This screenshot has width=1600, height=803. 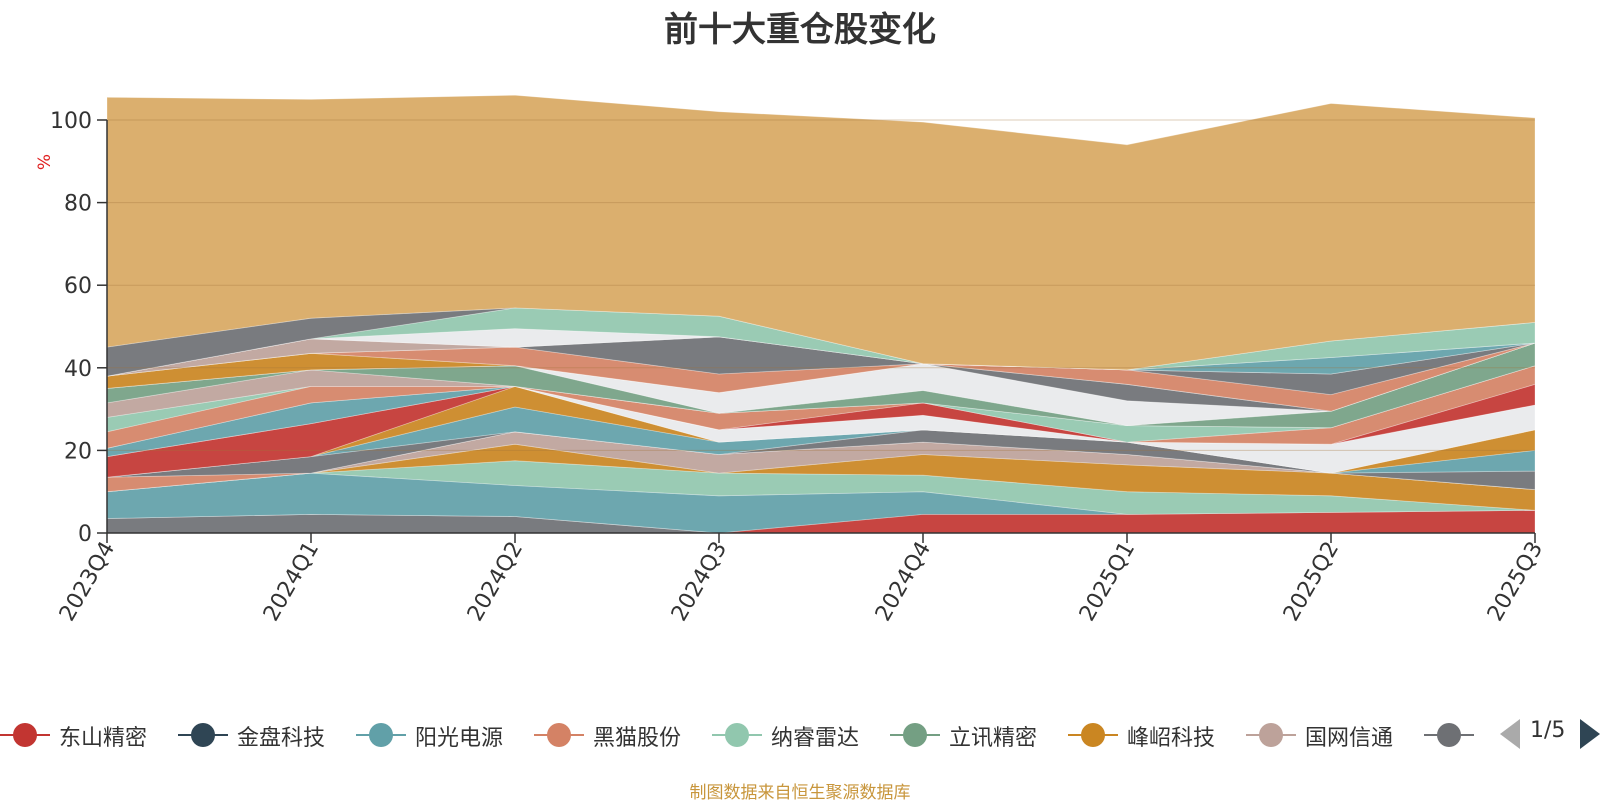 I want to click on legend-item: 东山精密, so click(x=89, y=735).